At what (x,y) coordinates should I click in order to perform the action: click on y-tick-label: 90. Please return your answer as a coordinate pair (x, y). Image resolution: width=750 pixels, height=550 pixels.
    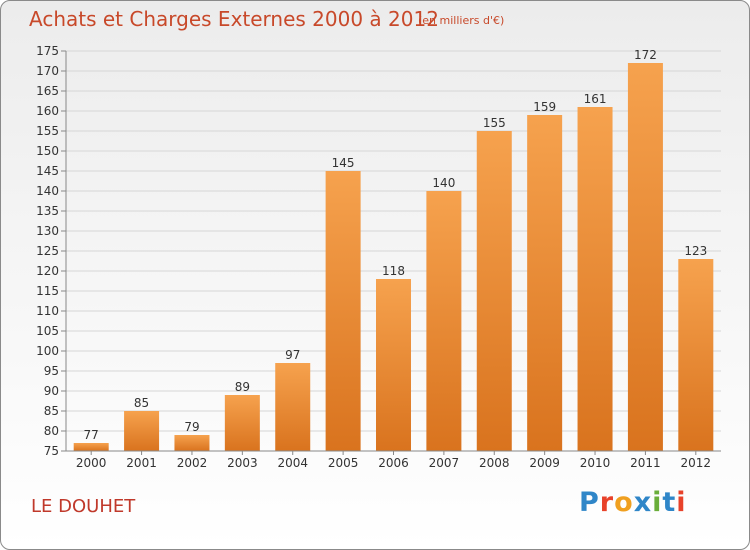
    Looking at the image, I should click on (51, 391).